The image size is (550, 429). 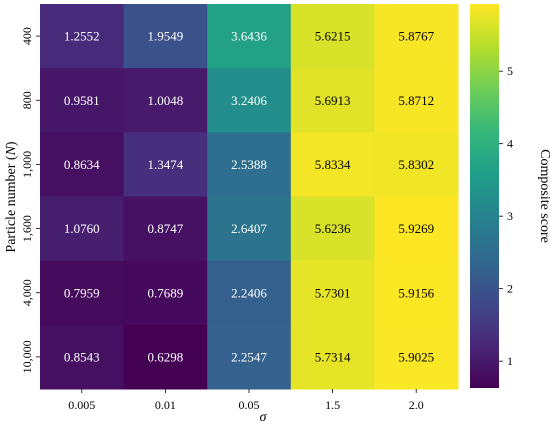 I want to click on heatmap-cell-value: 0.8634, so click(x=82, y=164).